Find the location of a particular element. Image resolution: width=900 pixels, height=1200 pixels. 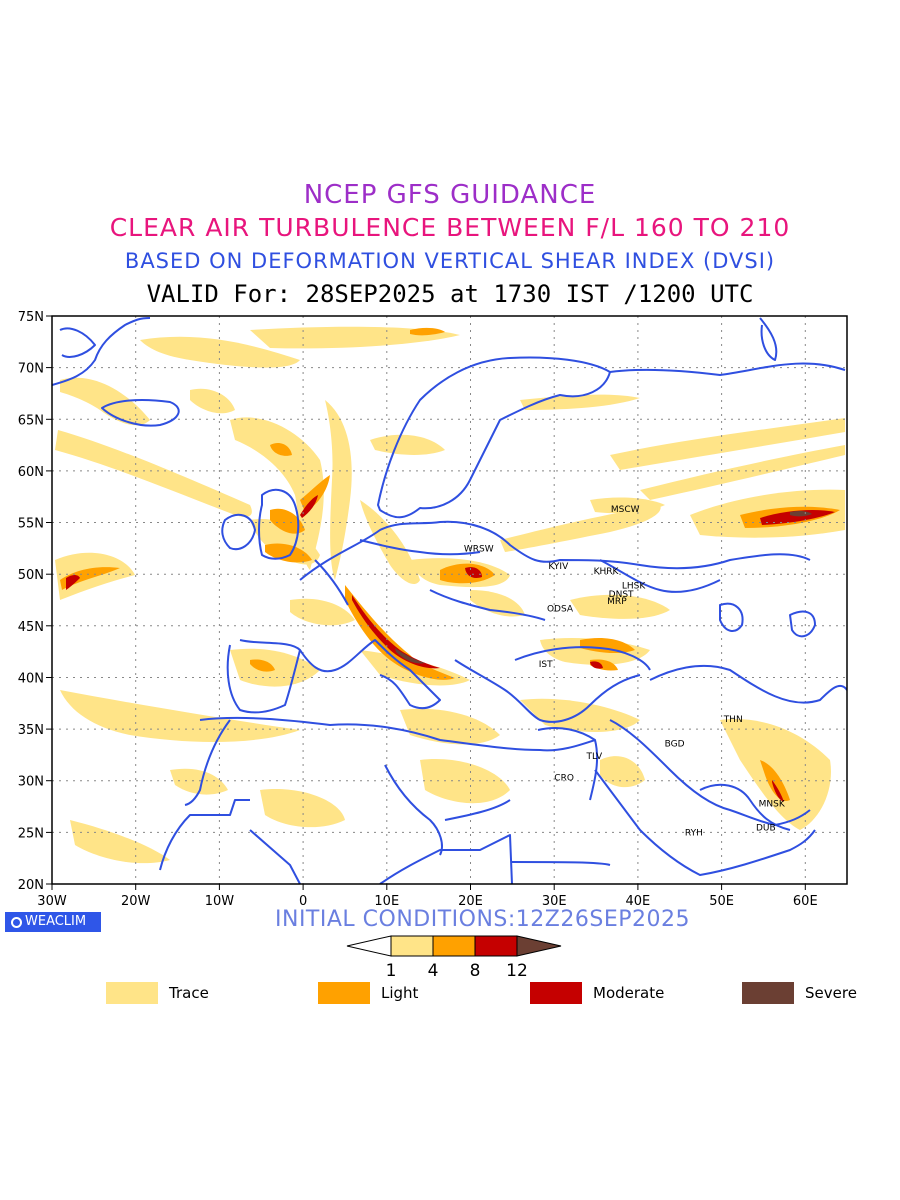

lon-label: 40E is located at coordinates (638, 901).